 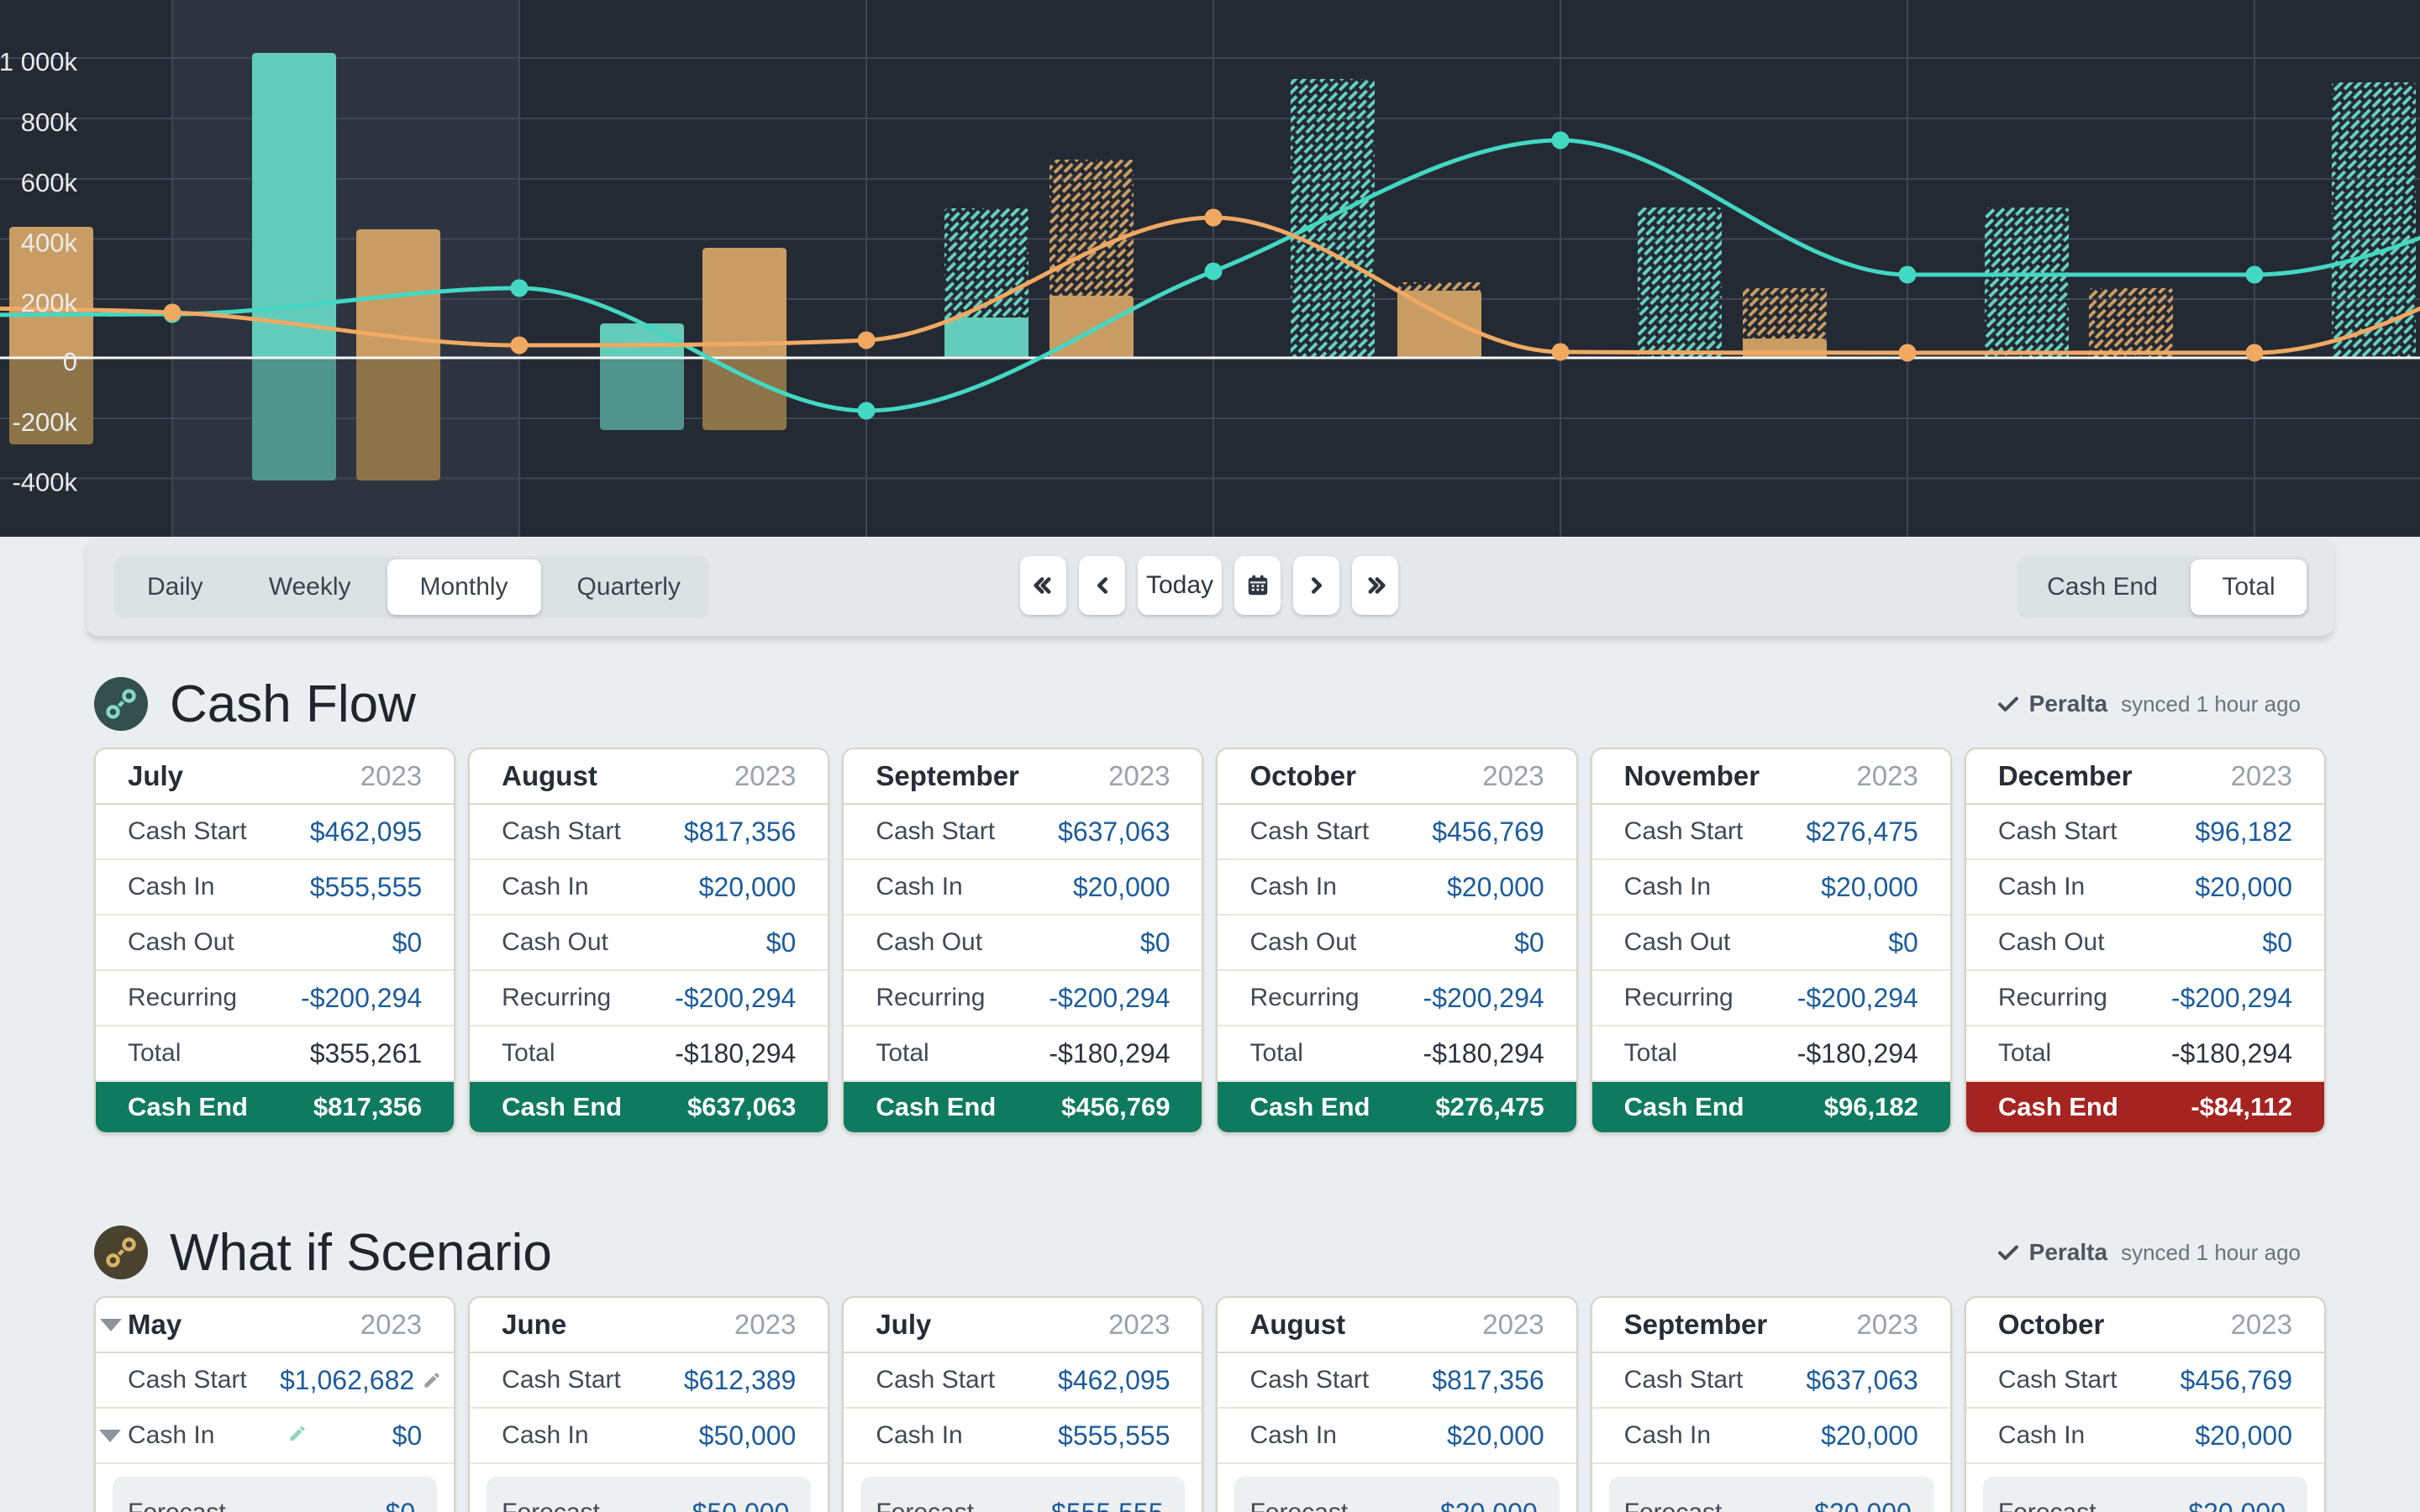 I want to click on svg-text: 800k, so click(x=50, y=122).